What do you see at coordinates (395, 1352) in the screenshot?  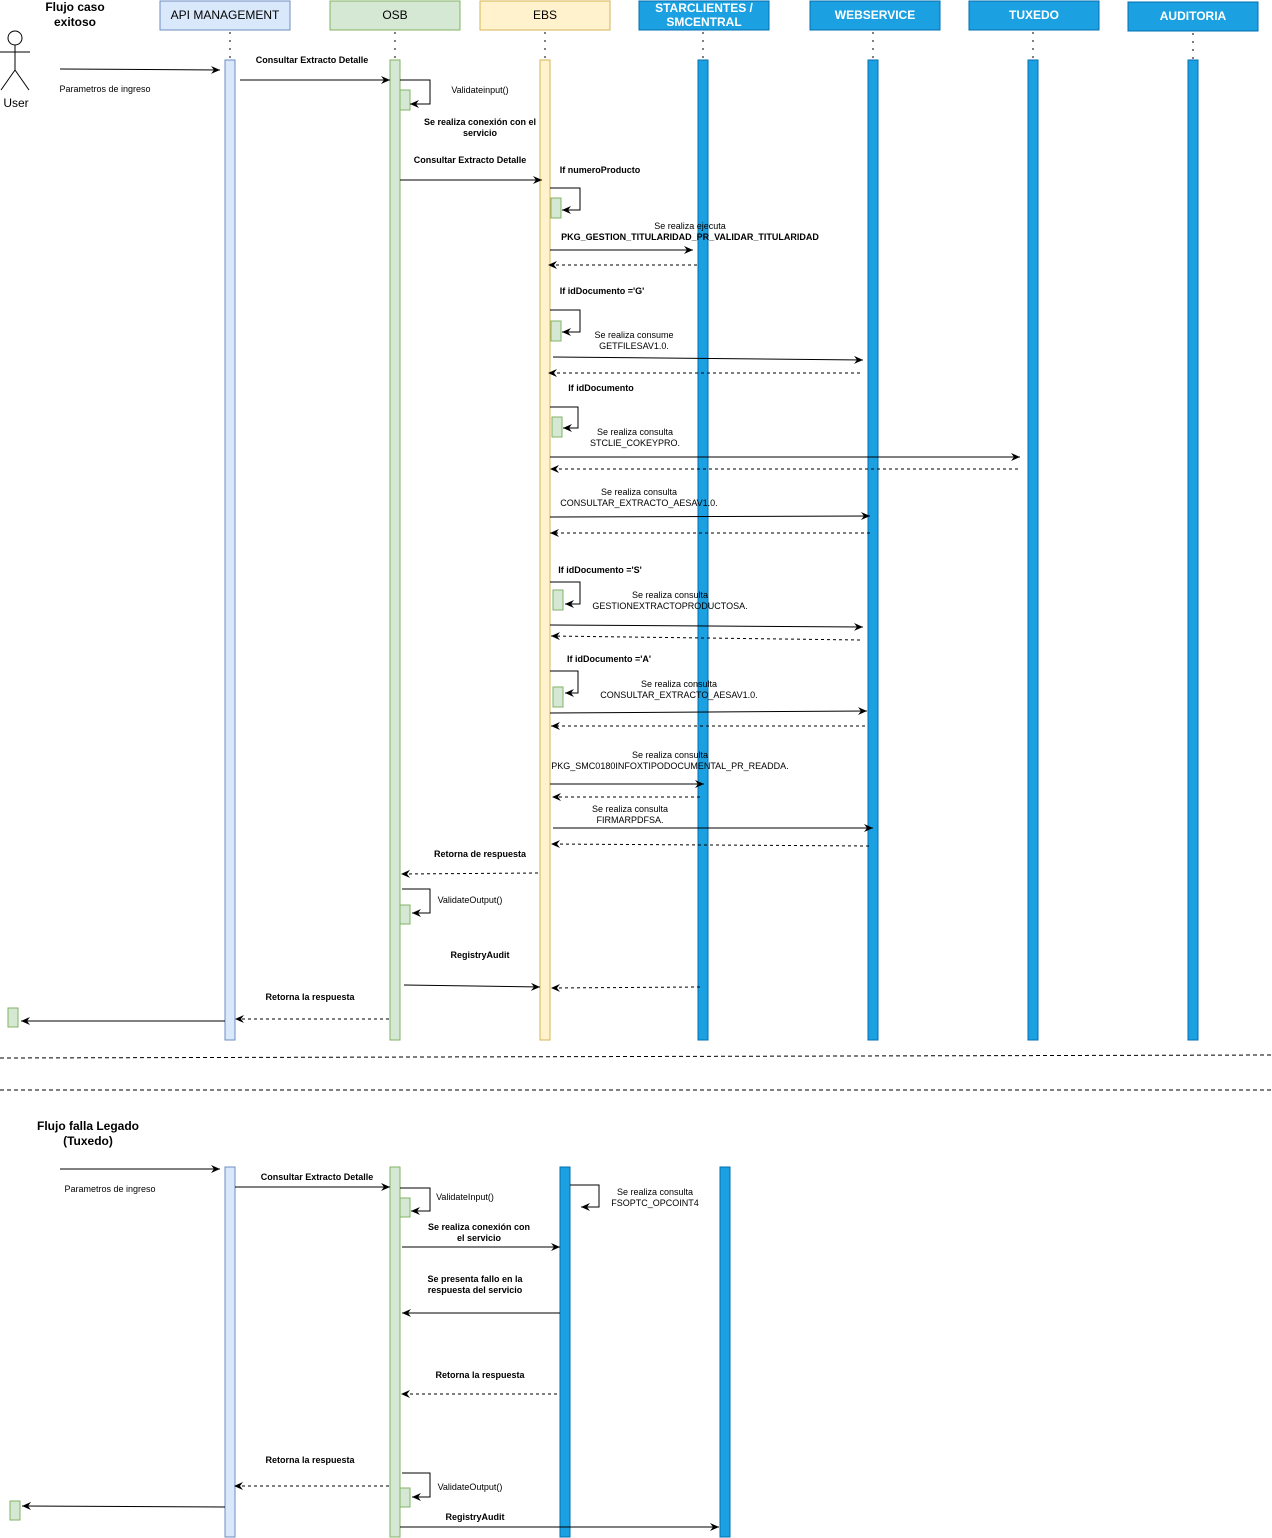 I see `lifeline-bar-osb` at bounding box center [395, 1352].